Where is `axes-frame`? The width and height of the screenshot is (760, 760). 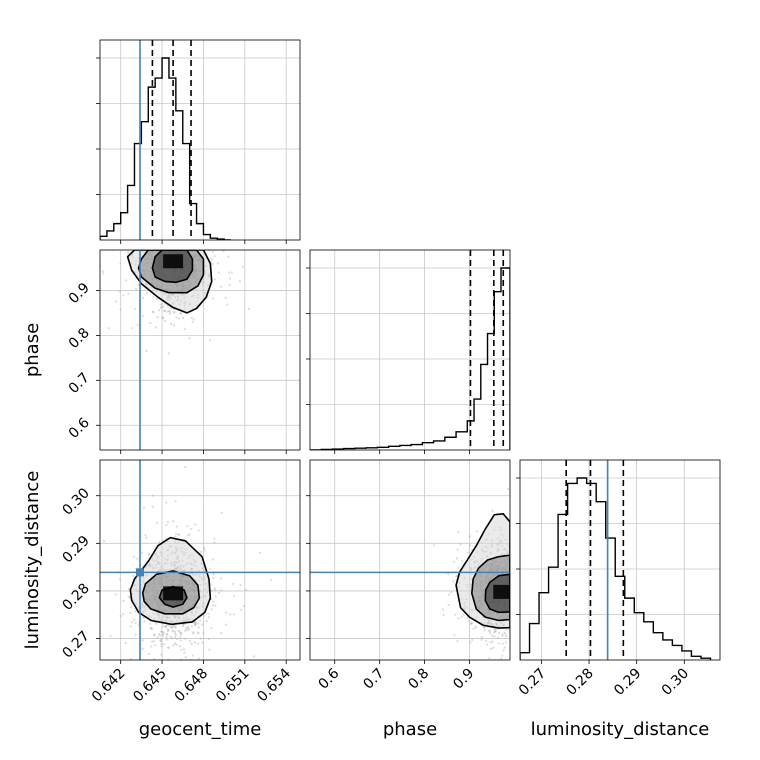
axes-frame is located at coordinates (200, 140).